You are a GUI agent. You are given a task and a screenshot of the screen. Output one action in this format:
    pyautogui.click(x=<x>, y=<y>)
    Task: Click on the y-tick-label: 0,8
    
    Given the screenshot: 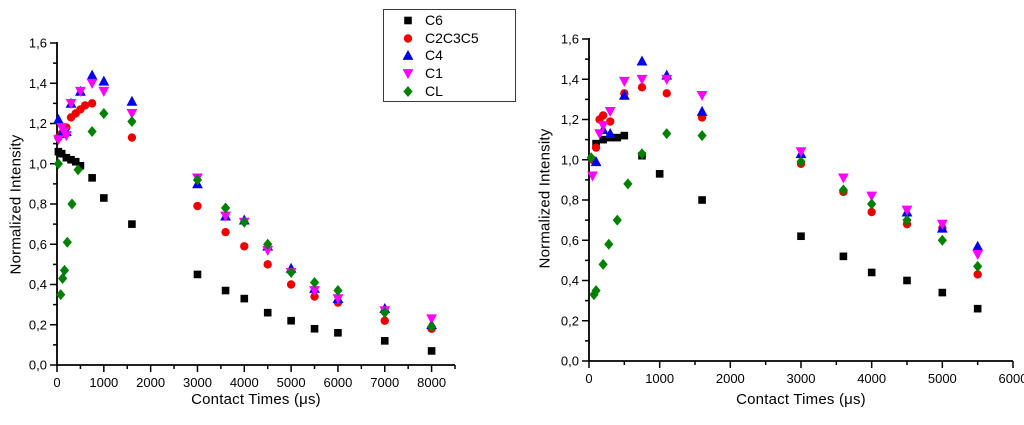 What is the action you would take?
    pyautogui.click(x=38, y=204)
    